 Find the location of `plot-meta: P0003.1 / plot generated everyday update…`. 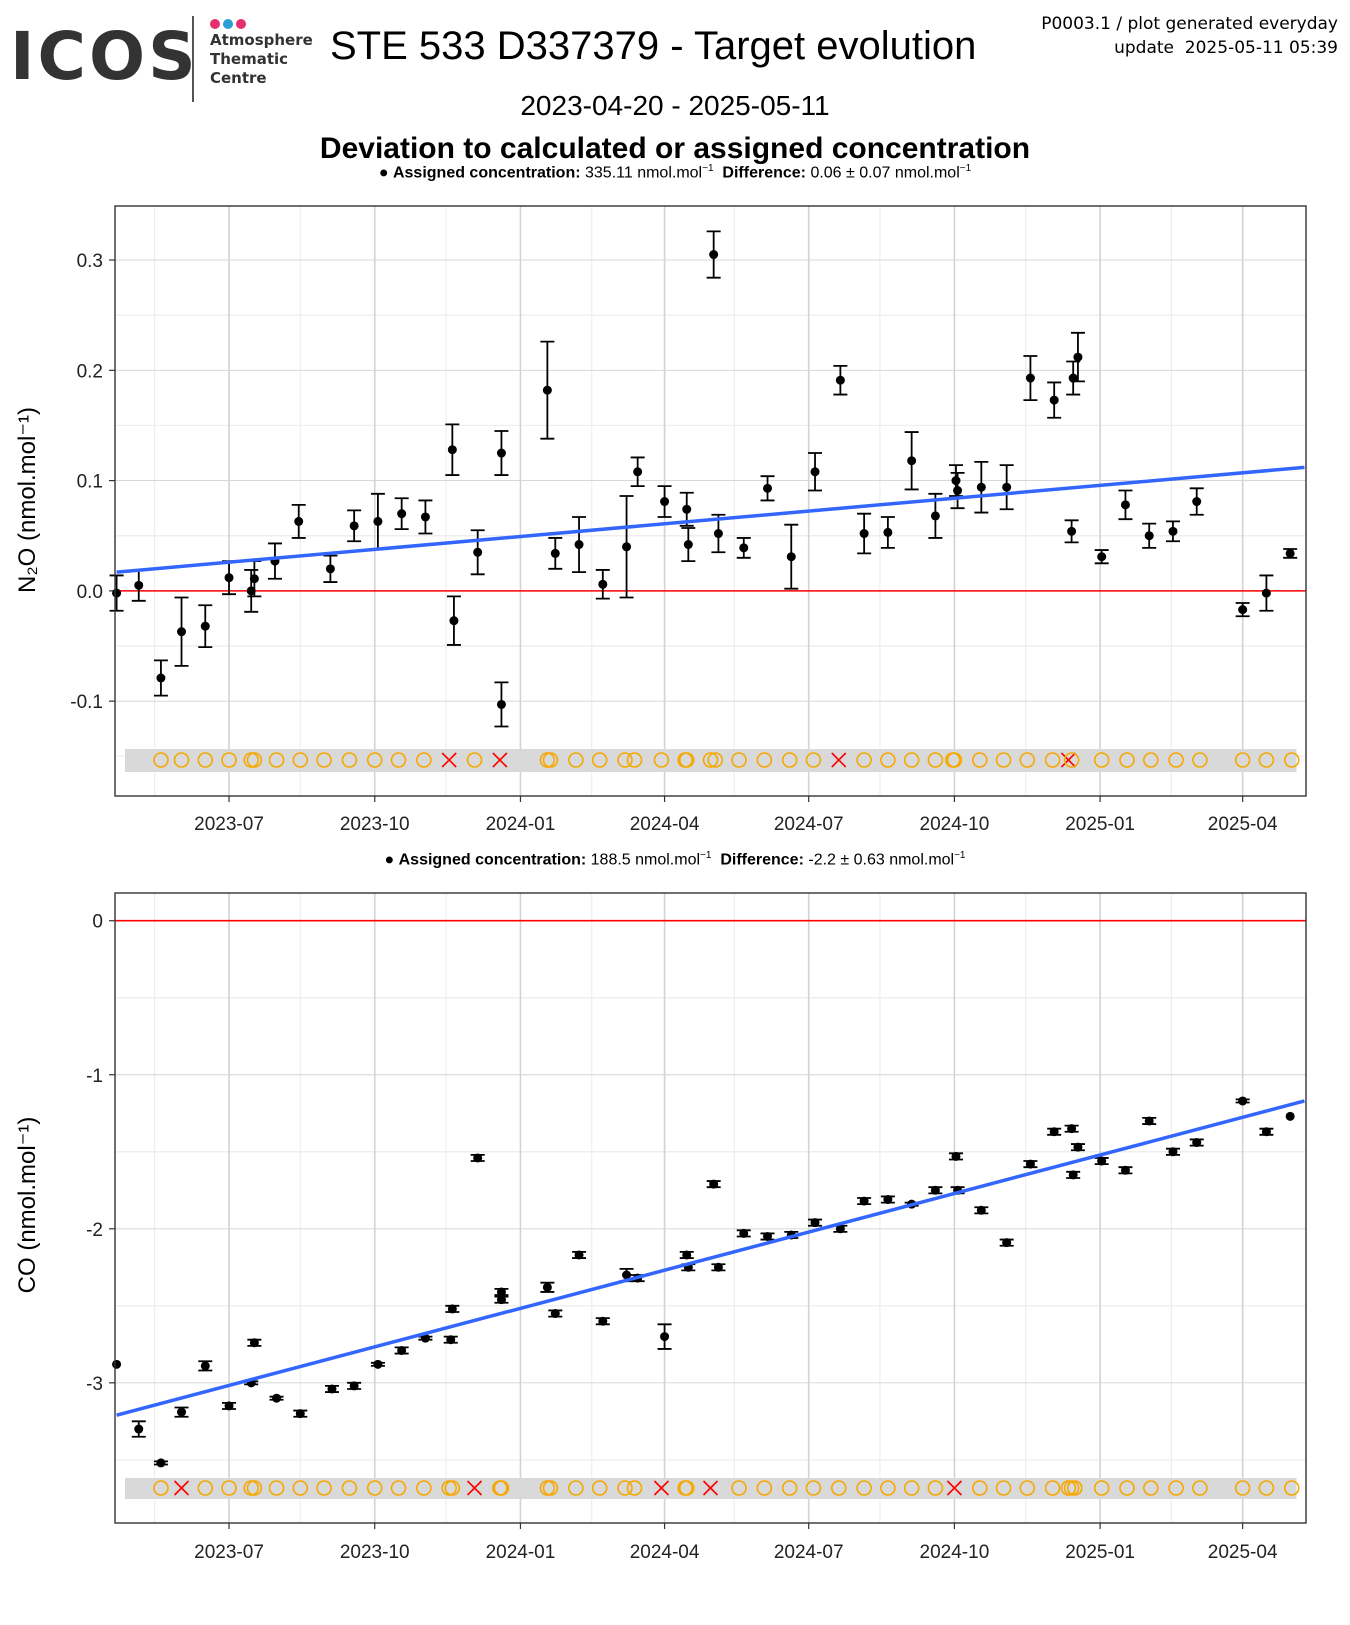

plot-meta: P0003.1 / plot generated everyday update… is located at coordinates (1189, 36).